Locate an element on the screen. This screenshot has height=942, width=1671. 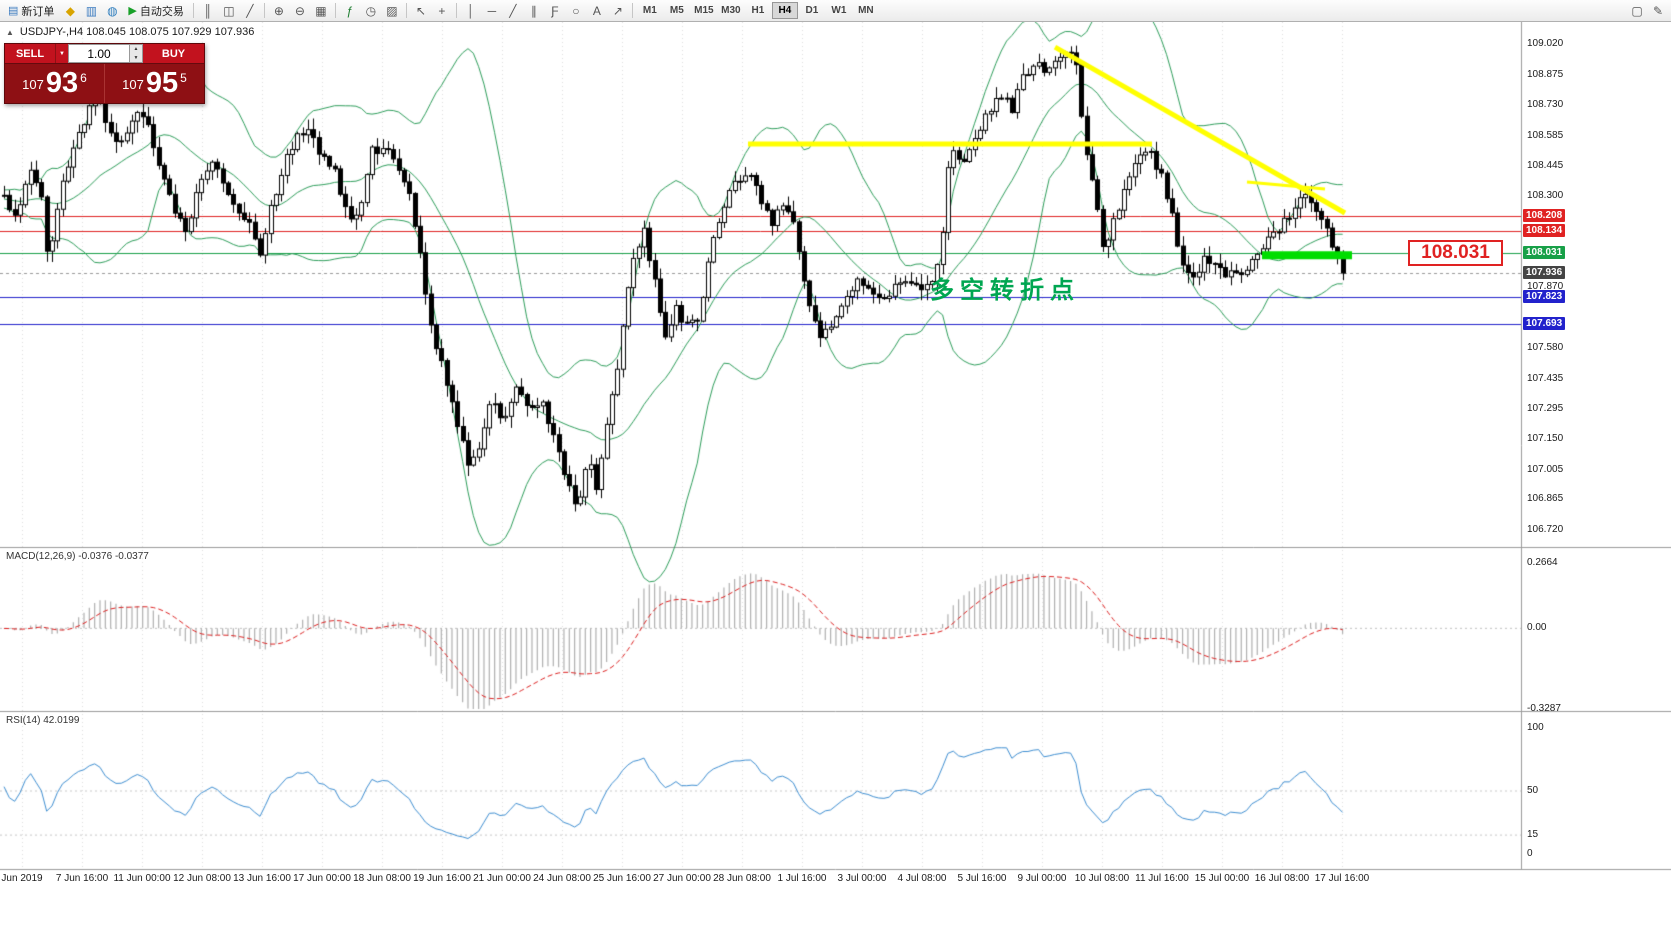
periods-icon: ◷ is located at coordinates (371, 11).